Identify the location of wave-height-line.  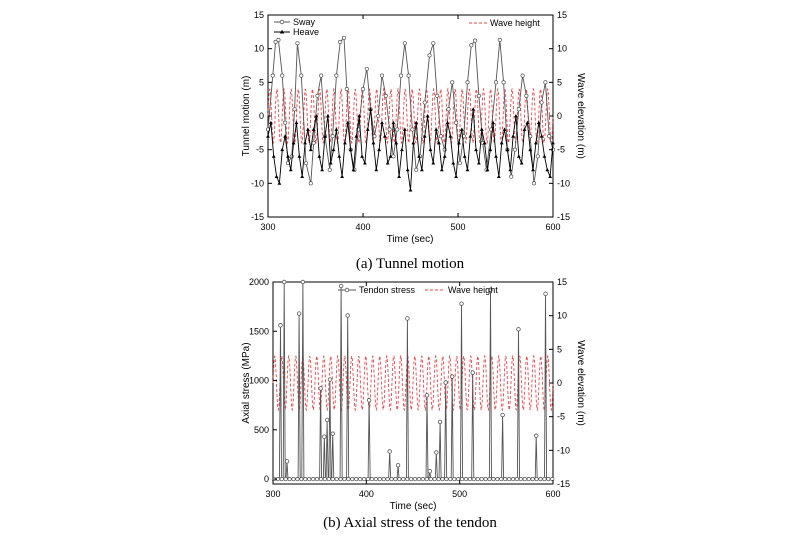
(410, 116).